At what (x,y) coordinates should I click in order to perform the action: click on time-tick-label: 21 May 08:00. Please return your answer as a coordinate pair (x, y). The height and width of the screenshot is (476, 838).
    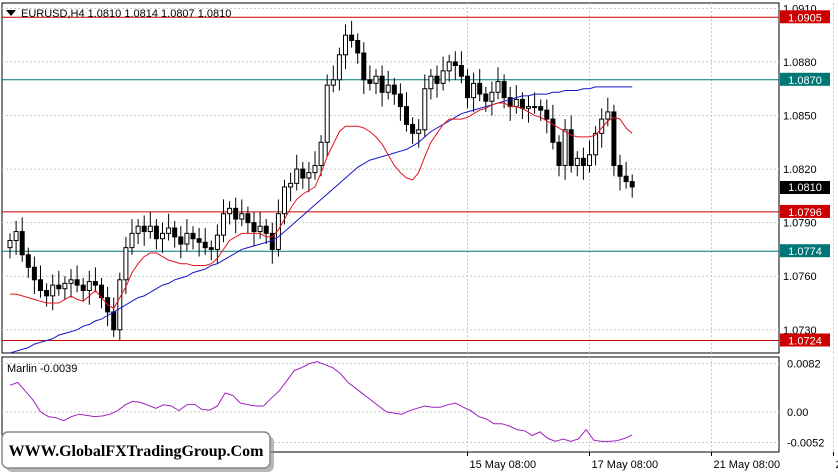
    Looking at the image, I should click on (747, 465).